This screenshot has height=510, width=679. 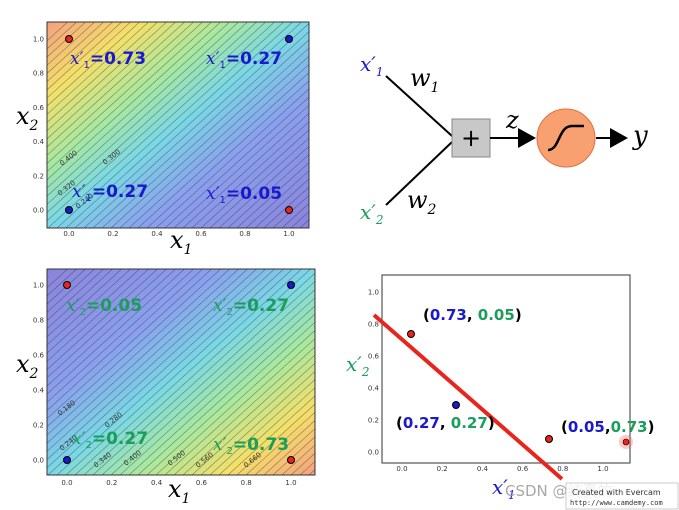 What do you see at coordinates (502, 469) in the screenshot?
I see `scatter-x-ticks: 0.0 0.2 0.4 0.6 0.8 1.0` at bounding box center [502, 469].